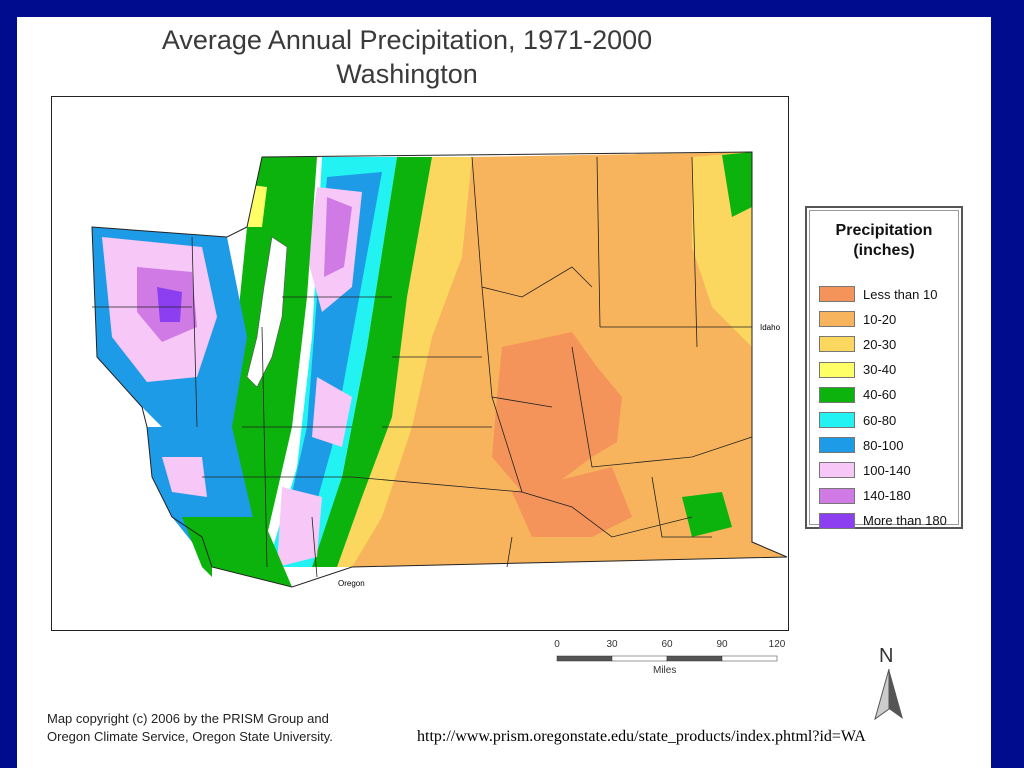 The image size is (1024, 768). What do you see at coordinates (857, 319) in the screenshot?
I see `legend-item: 10-20` at bounding box center [857, 319].